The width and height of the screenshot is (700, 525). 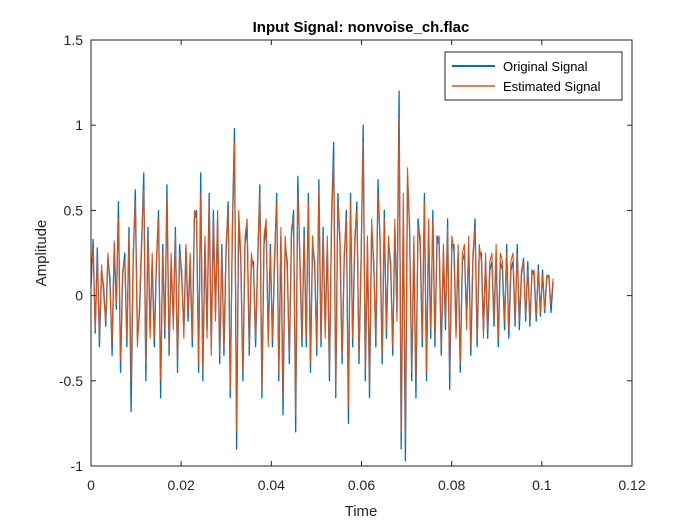 What do you see at coordinates (361, 485) in the screenshot?
I see `x-tick-label: 0.06` at bounding box center [361, 485].